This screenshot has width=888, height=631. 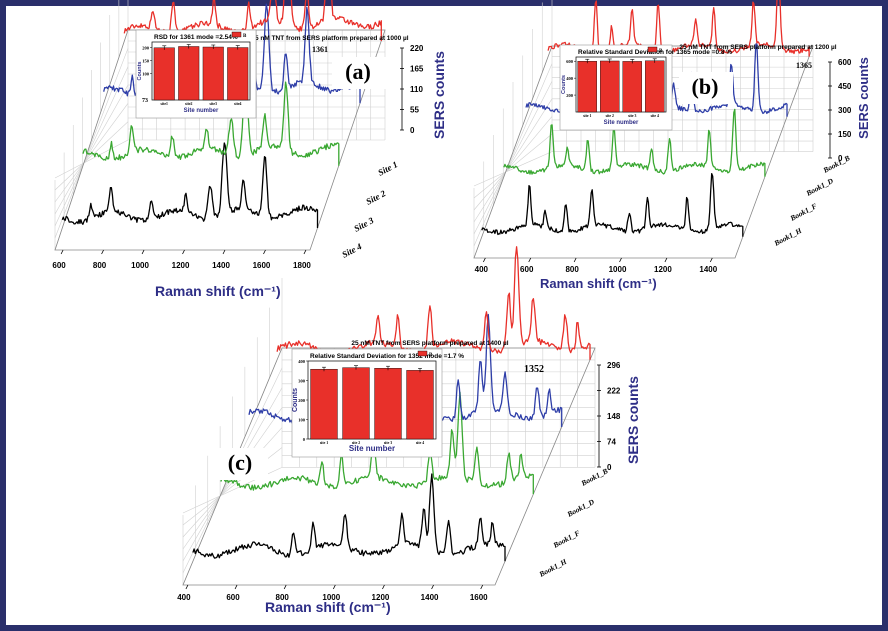 I want to click on inset-legend-swatch, so click(x=236, y=34).